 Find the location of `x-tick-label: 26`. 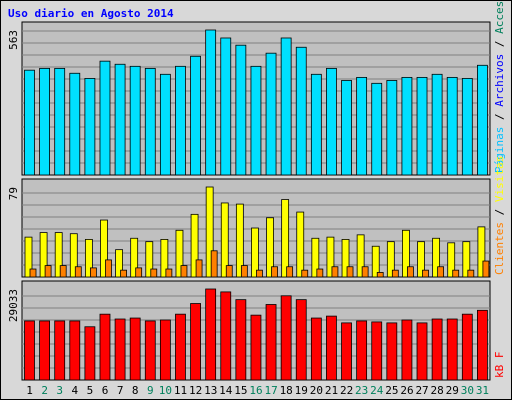

x-tick-label: 26 is located at coordinates (406, 390).